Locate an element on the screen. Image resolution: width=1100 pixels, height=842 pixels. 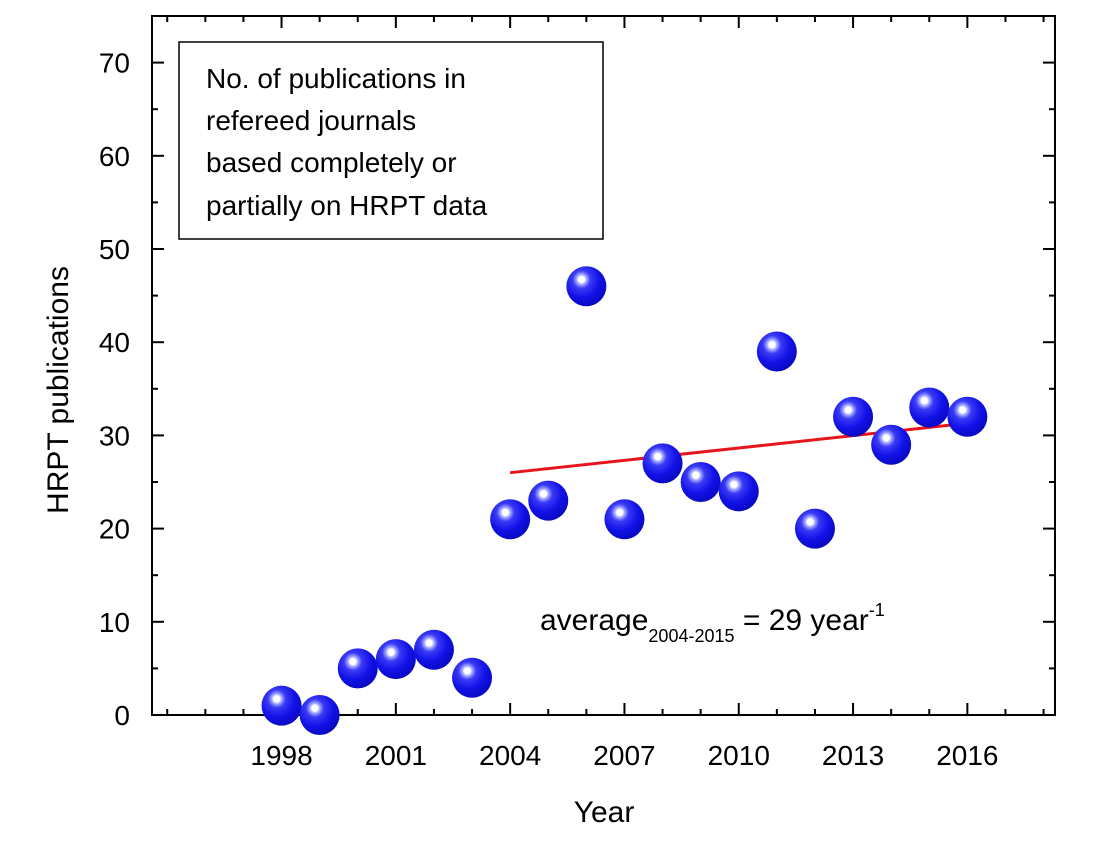
x-tick-label: 2010 is located at coordinates (739, 755).